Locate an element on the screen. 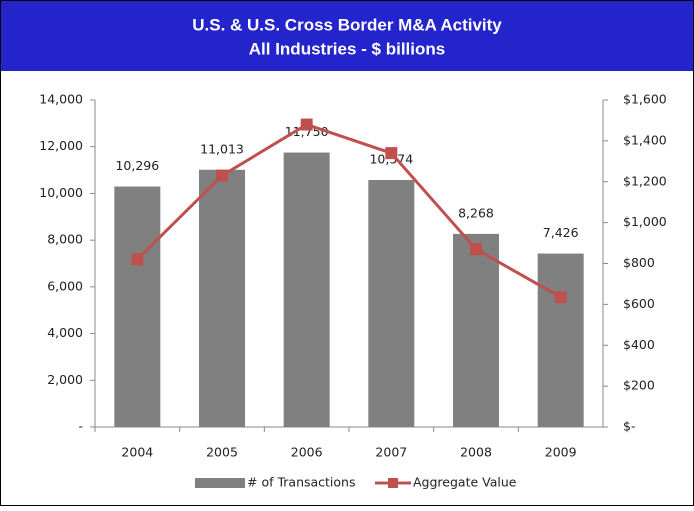 This screenshot has height=511, width=694. y2-tick-label: $400 is located at coordinates (639, 344).